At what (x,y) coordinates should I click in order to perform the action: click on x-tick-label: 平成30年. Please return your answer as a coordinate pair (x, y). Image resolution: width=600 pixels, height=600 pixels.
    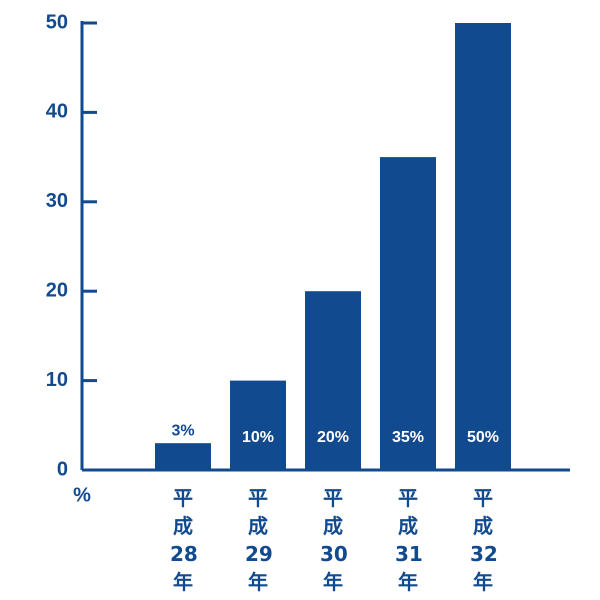
    Looking at the image, I should click on (334, 540).